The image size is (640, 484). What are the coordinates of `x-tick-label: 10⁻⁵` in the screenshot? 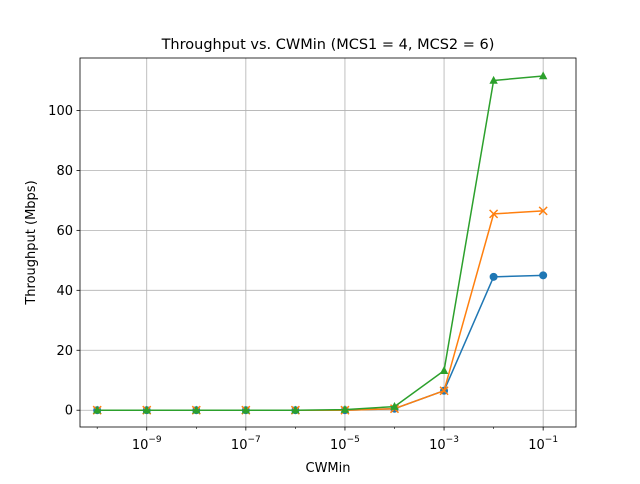 It's located at (345, 444).